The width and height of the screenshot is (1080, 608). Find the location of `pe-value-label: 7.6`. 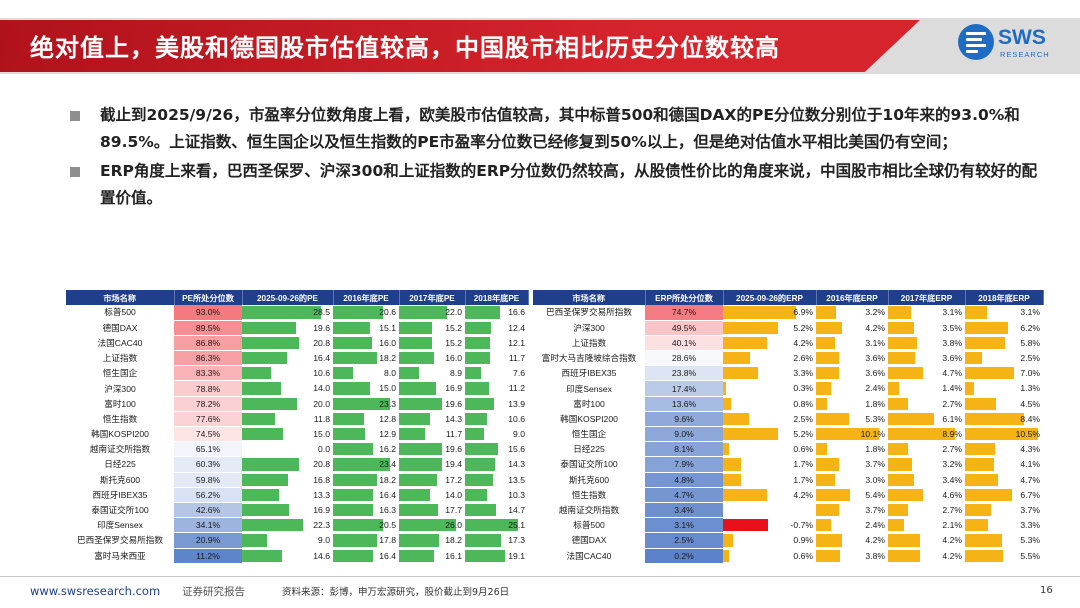

pe-value-label: 7.6 is located at coordinates (519, 373).